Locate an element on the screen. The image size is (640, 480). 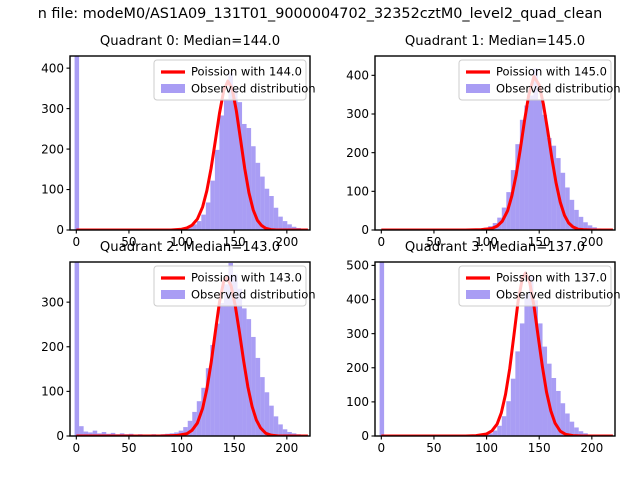
subplot-title-quadrant-2: Quadrant 2: Median=143.0 is located at coordinates (190, 247).